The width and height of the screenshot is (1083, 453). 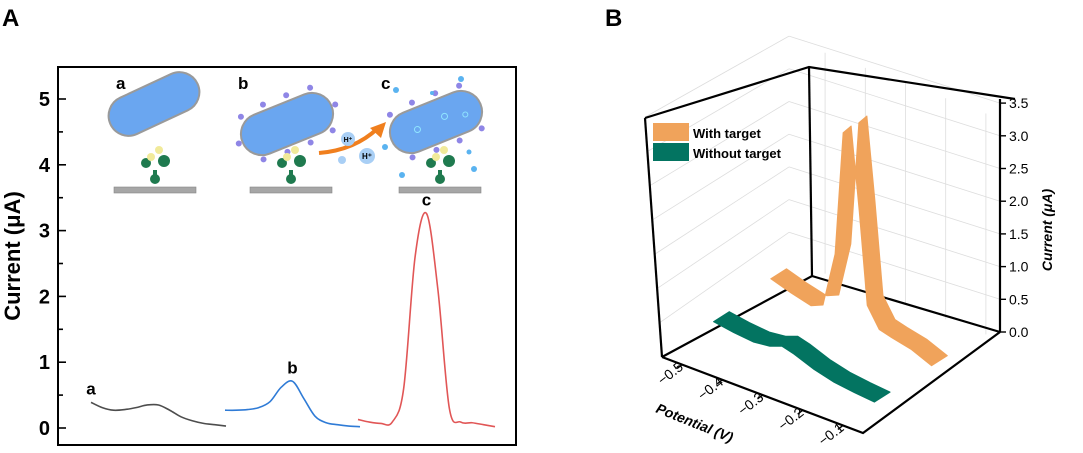 I want to click on electrode-b, so click(x=291, y=170).